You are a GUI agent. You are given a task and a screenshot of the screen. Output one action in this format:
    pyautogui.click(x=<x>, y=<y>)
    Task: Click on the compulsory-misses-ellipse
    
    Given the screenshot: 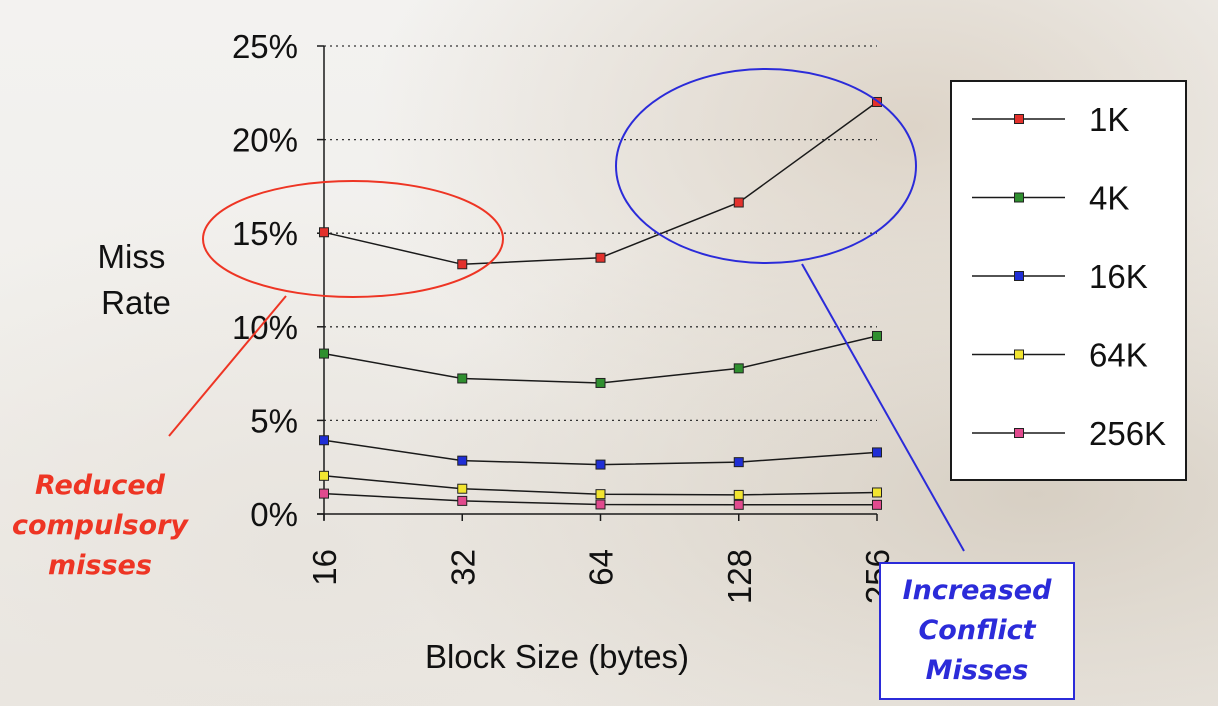 What is the action you would take?
    pyautogui.click(x=353, y=239)
    